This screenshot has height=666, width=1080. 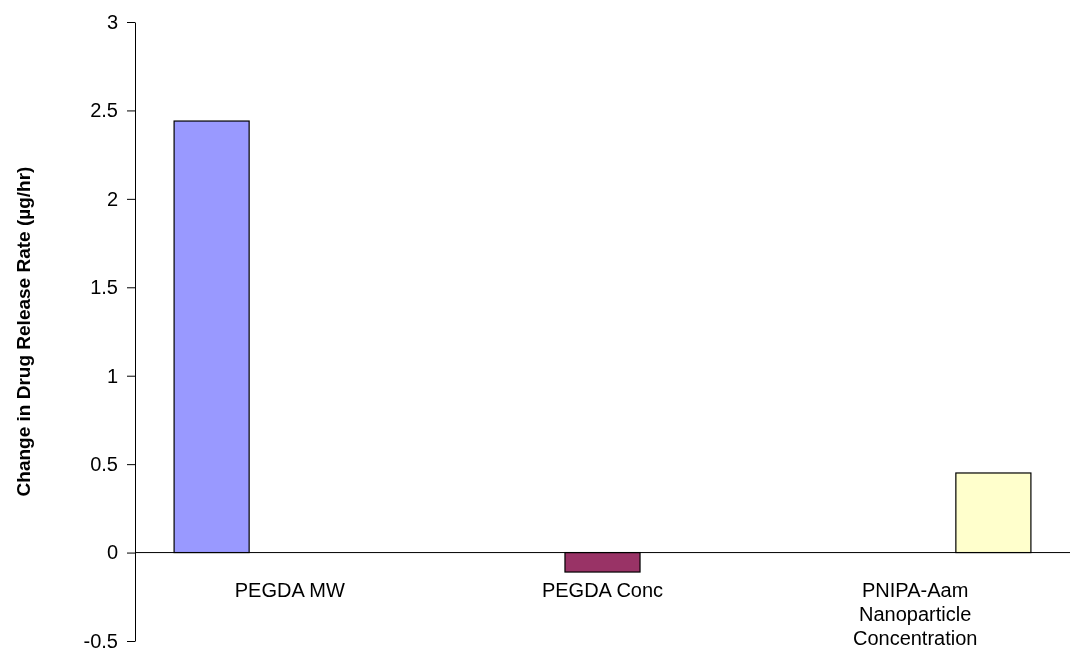 I want to click on y-tick-label: 0.5, so click(x=104, y=464).